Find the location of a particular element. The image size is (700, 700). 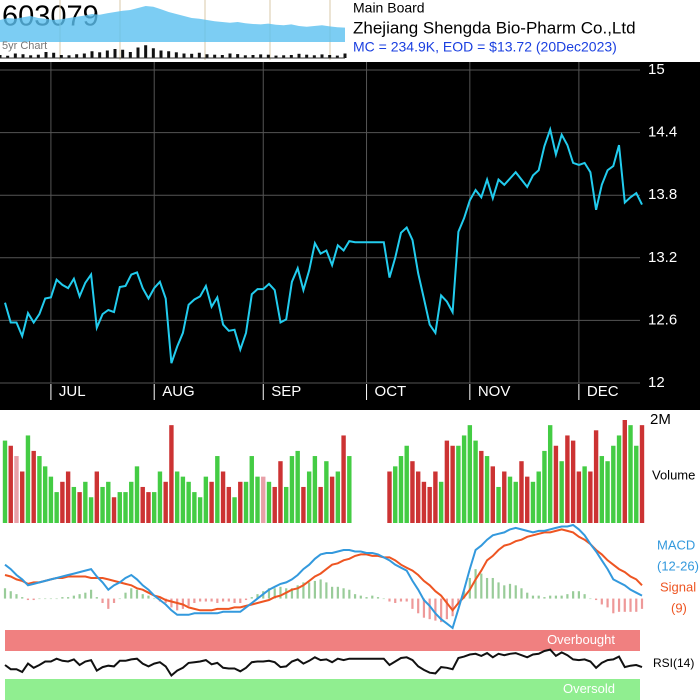

company: Zhejiang Shengda Bio-Pharm Co.,Ltd is located at coordinates (494, 27).